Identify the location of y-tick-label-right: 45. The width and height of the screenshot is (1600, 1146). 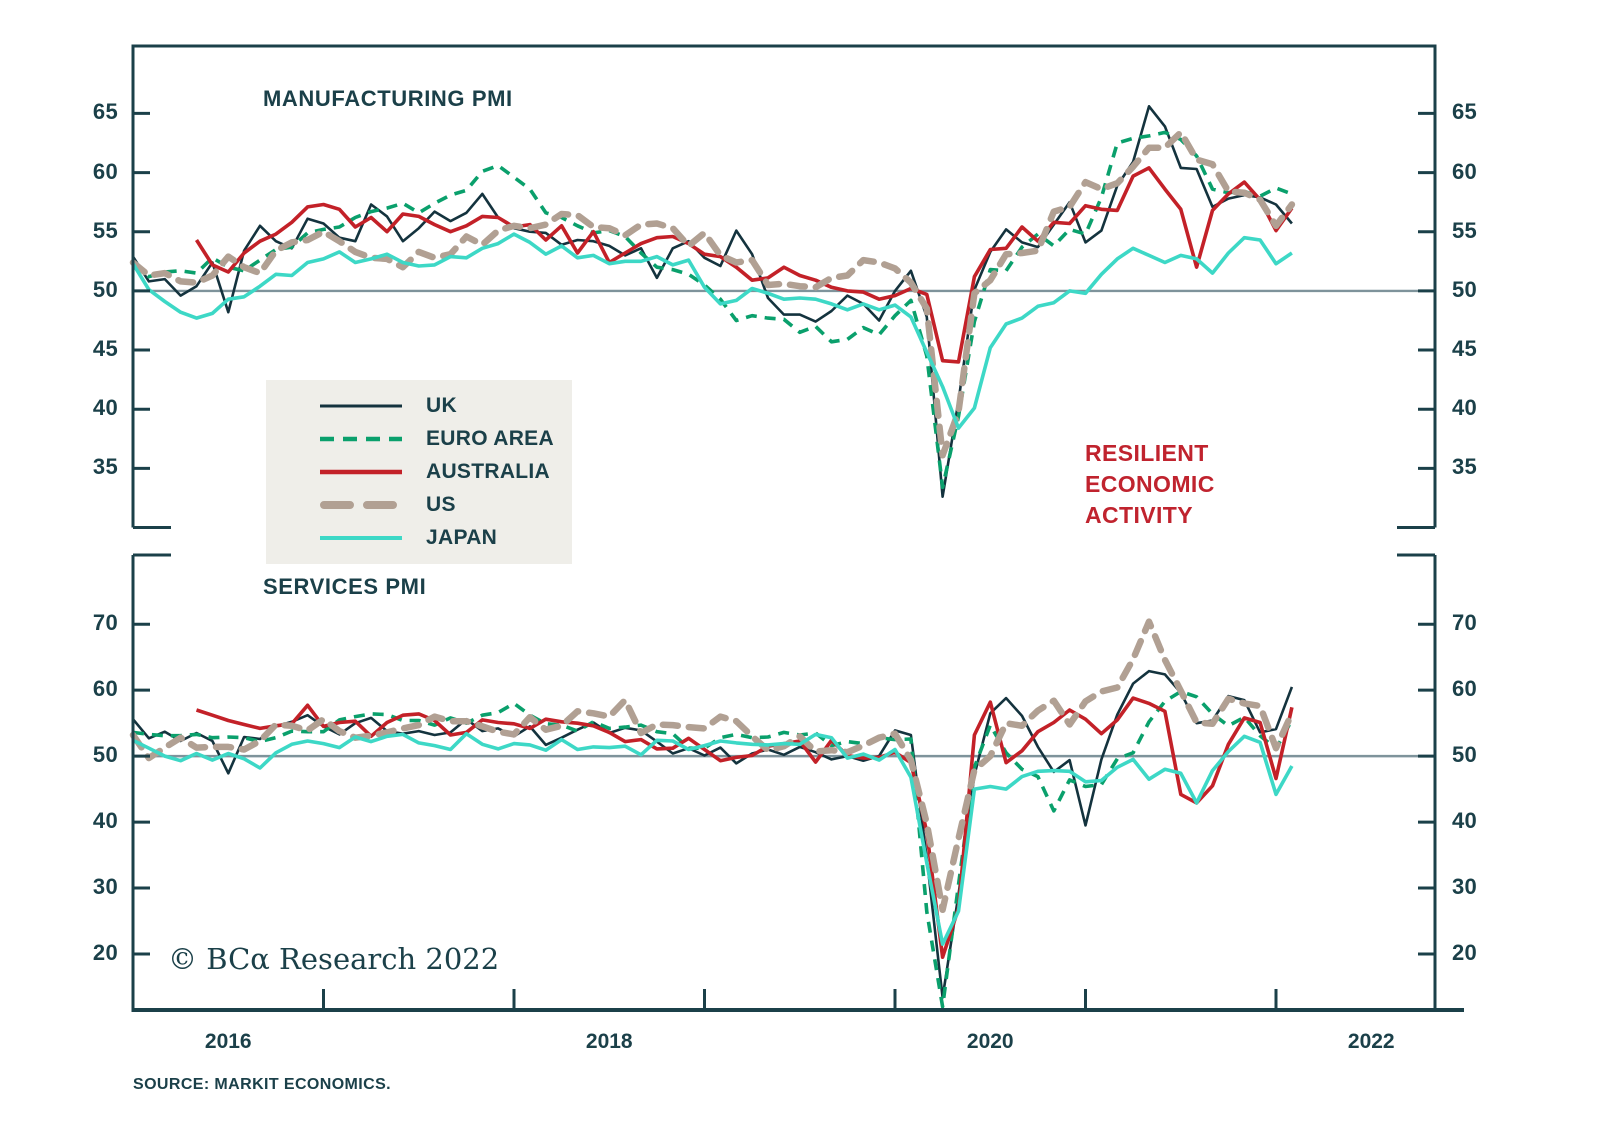
(1465, 349).